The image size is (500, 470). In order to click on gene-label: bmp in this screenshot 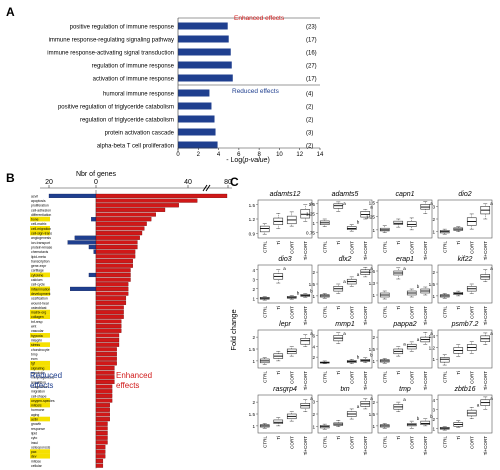, I will do `click(34, 354)`.